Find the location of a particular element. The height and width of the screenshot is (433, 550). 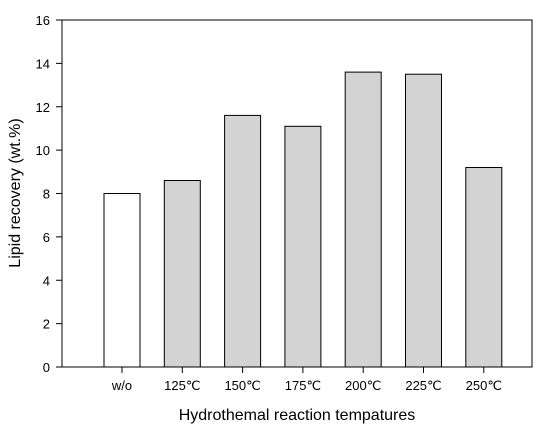

x-axis-ticks: w/o 125℃ 150℃ 175℃ 200℃ 225℃ 250℃ is located at coordinates (306, 380).